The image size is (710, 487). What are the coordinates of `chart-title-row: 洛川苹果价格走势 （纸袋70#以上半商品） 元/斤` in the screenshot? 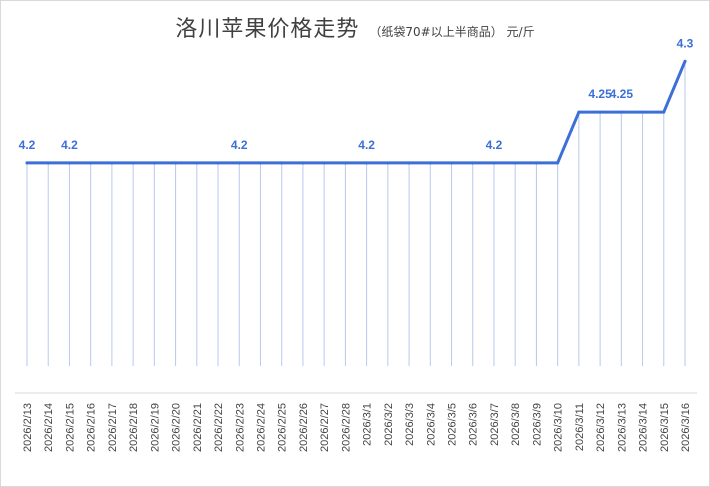 It's located at (355, 28).